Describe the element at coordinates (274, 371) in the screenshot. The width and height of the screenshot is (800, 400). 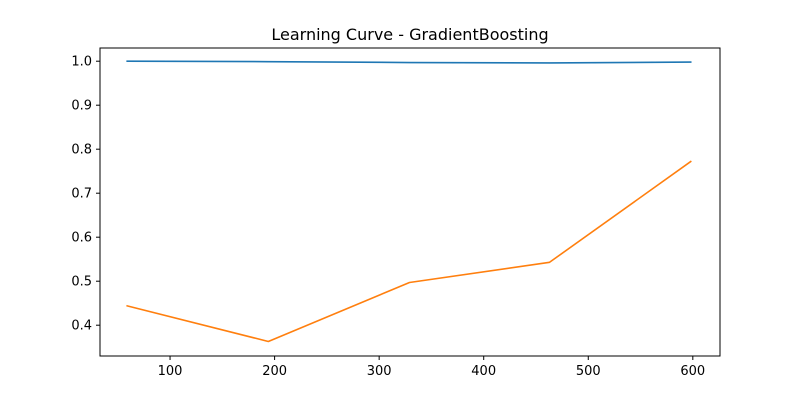
I see `x-tick-label: 200` at that location.